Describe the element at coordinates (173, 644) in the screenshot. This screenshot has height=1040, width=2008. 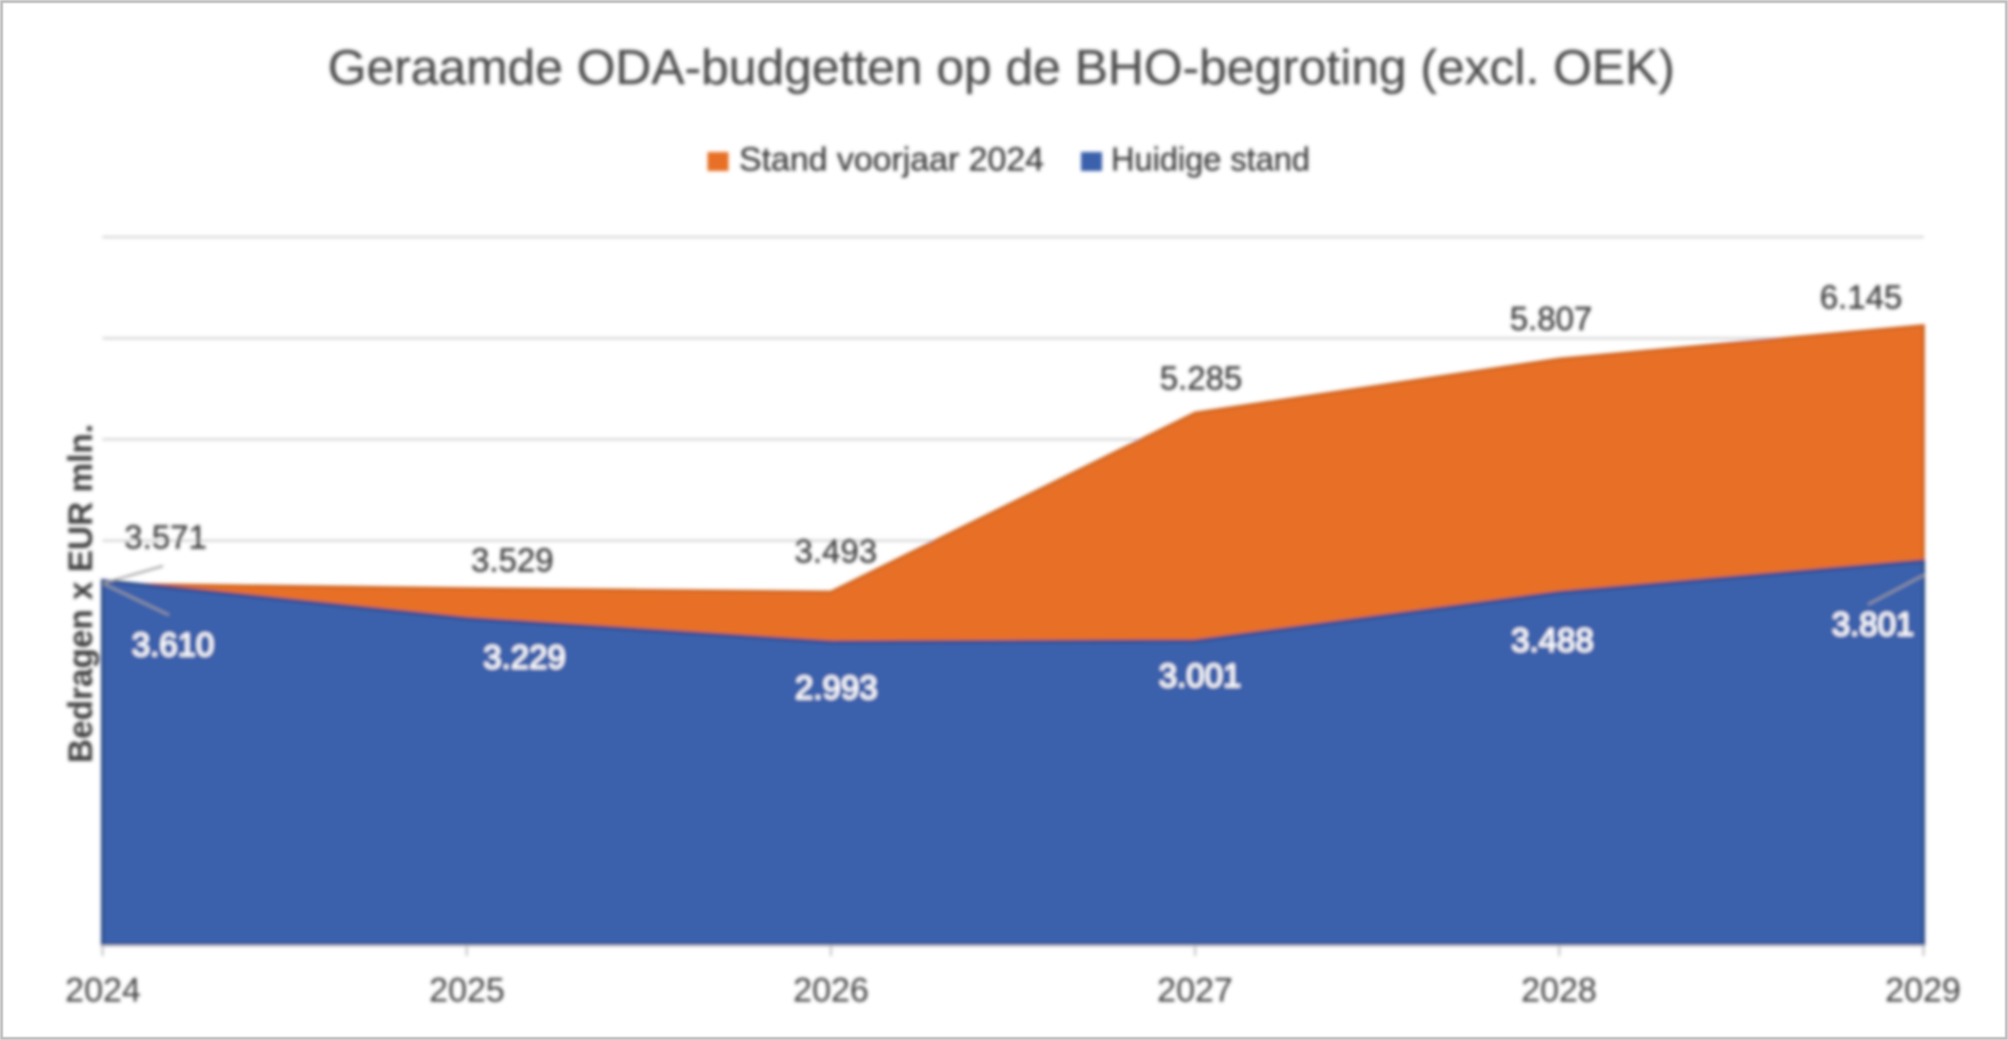
I see `svg-text: 3.610` at that location.